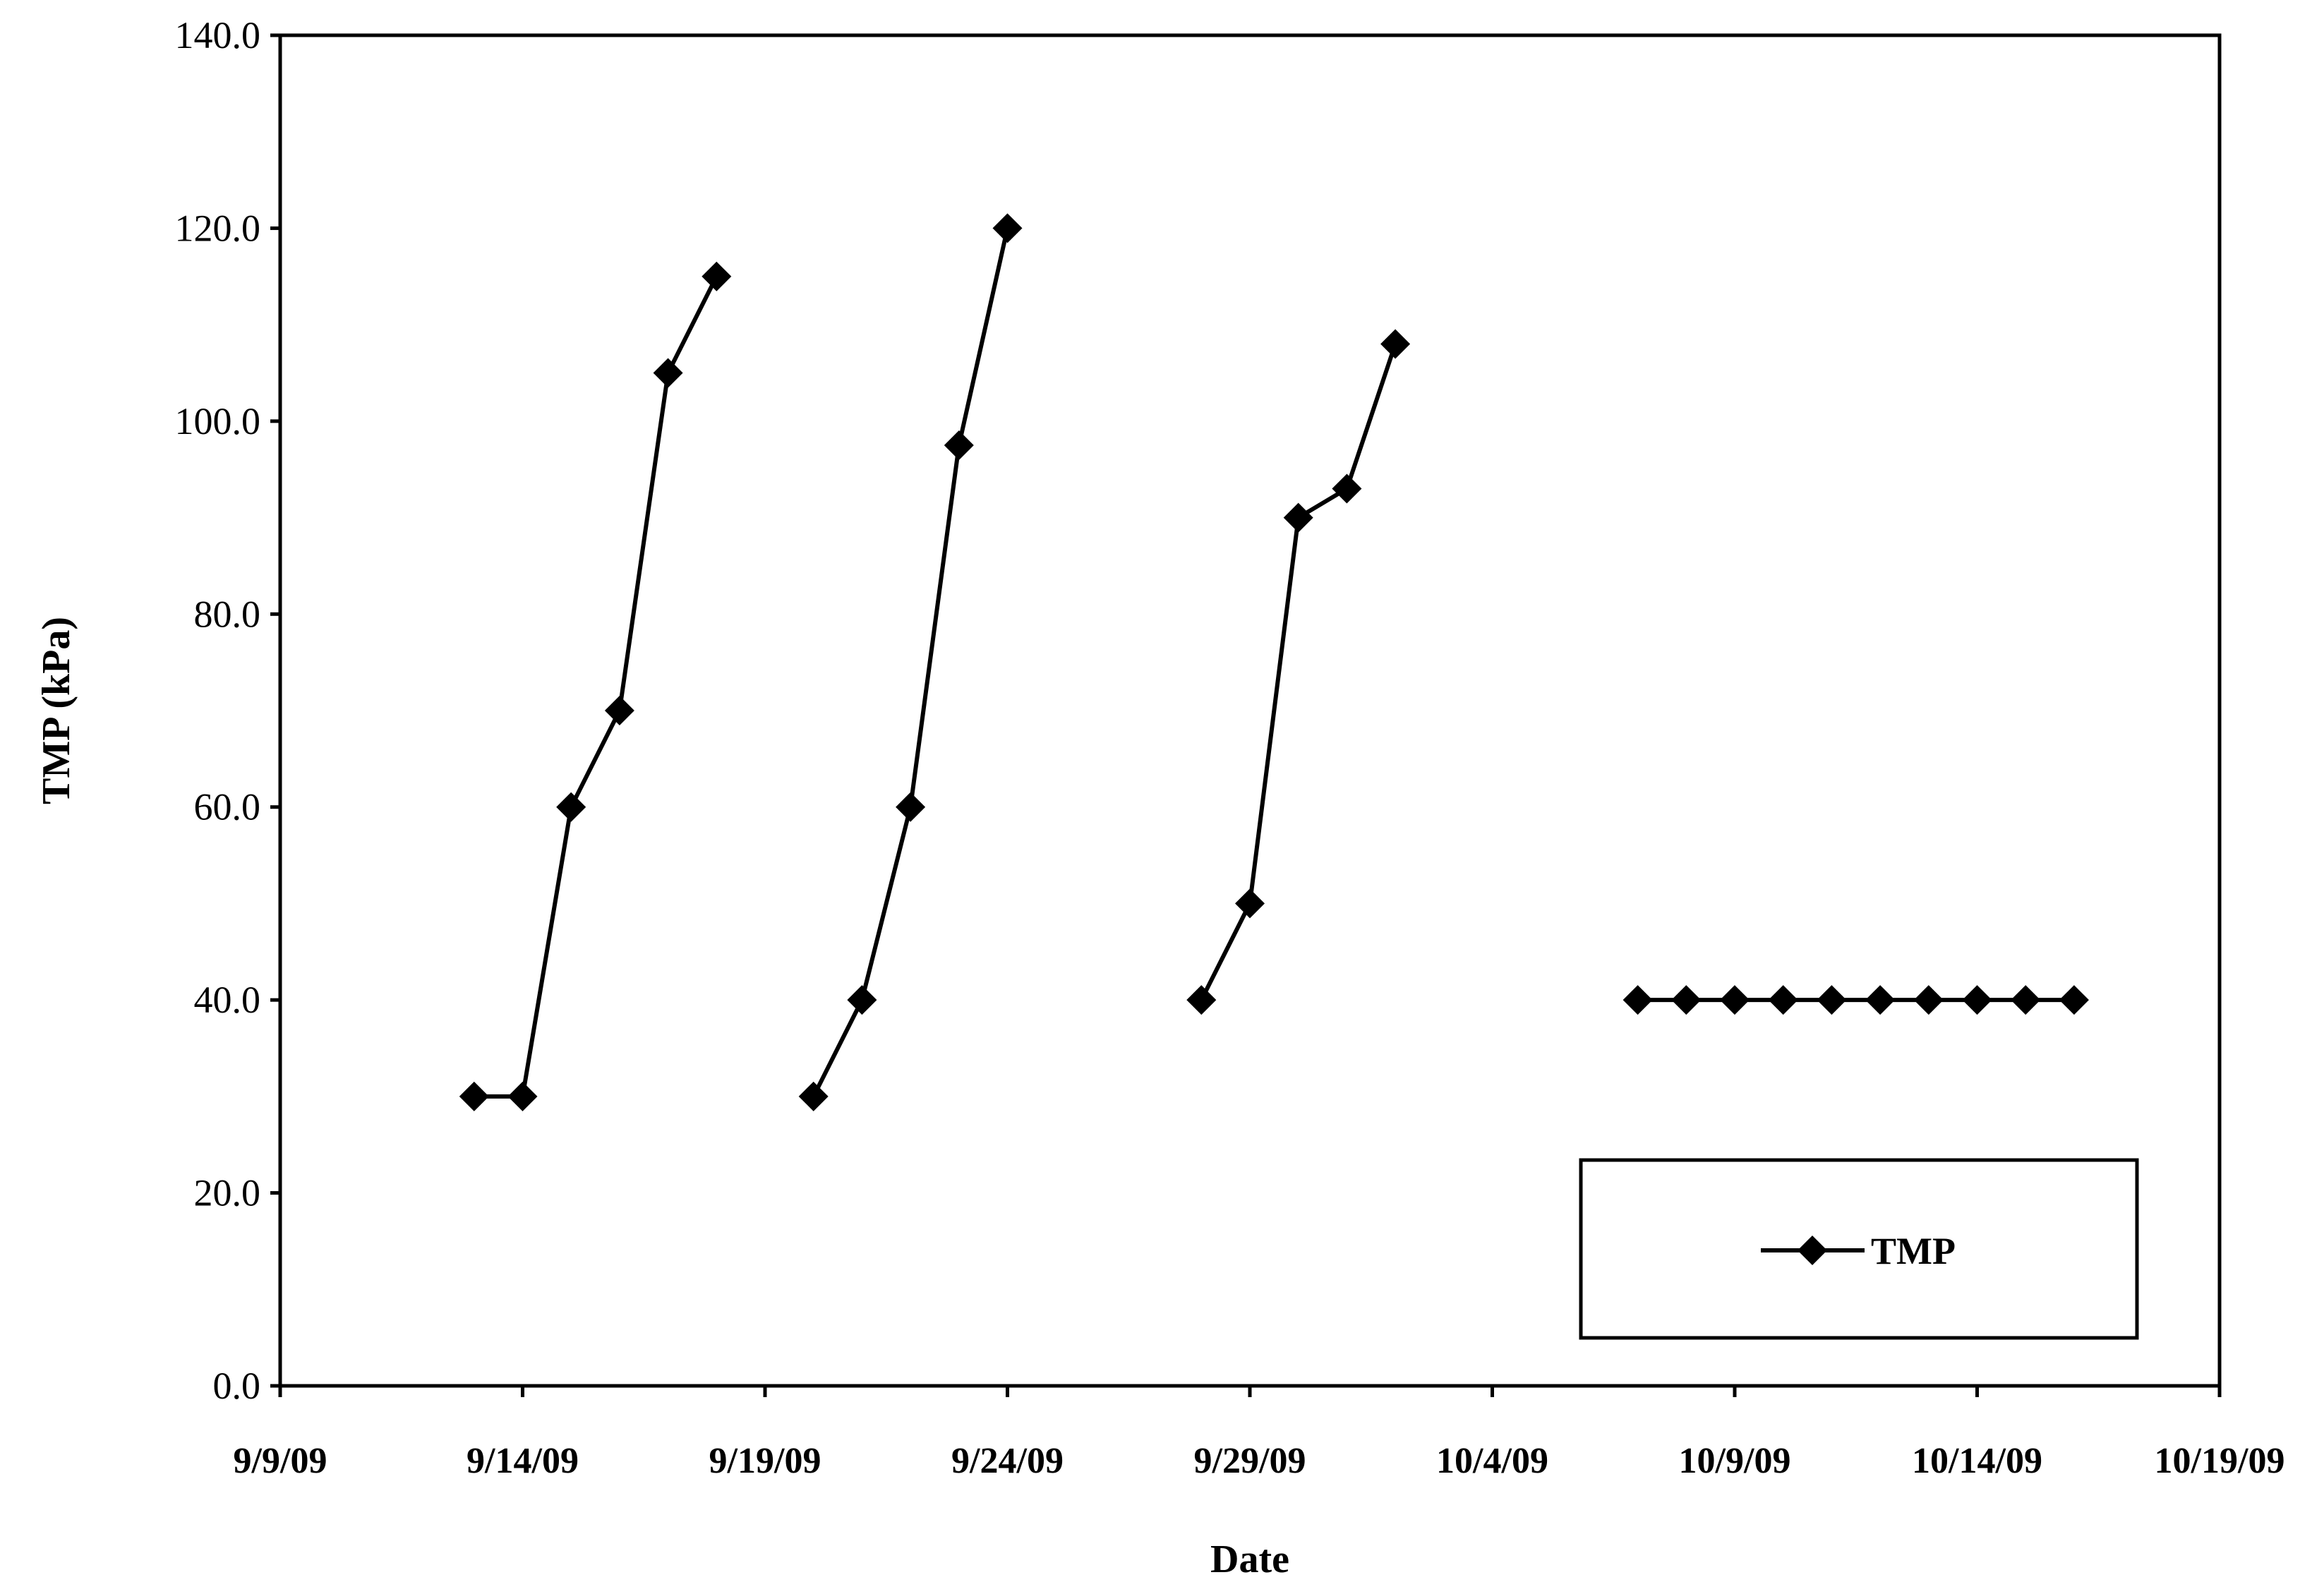  What do you see at coordinates (227, 1000) in the screenshot?
I see `y-tick-label: 40.0` at bounding box center [227, 1000].